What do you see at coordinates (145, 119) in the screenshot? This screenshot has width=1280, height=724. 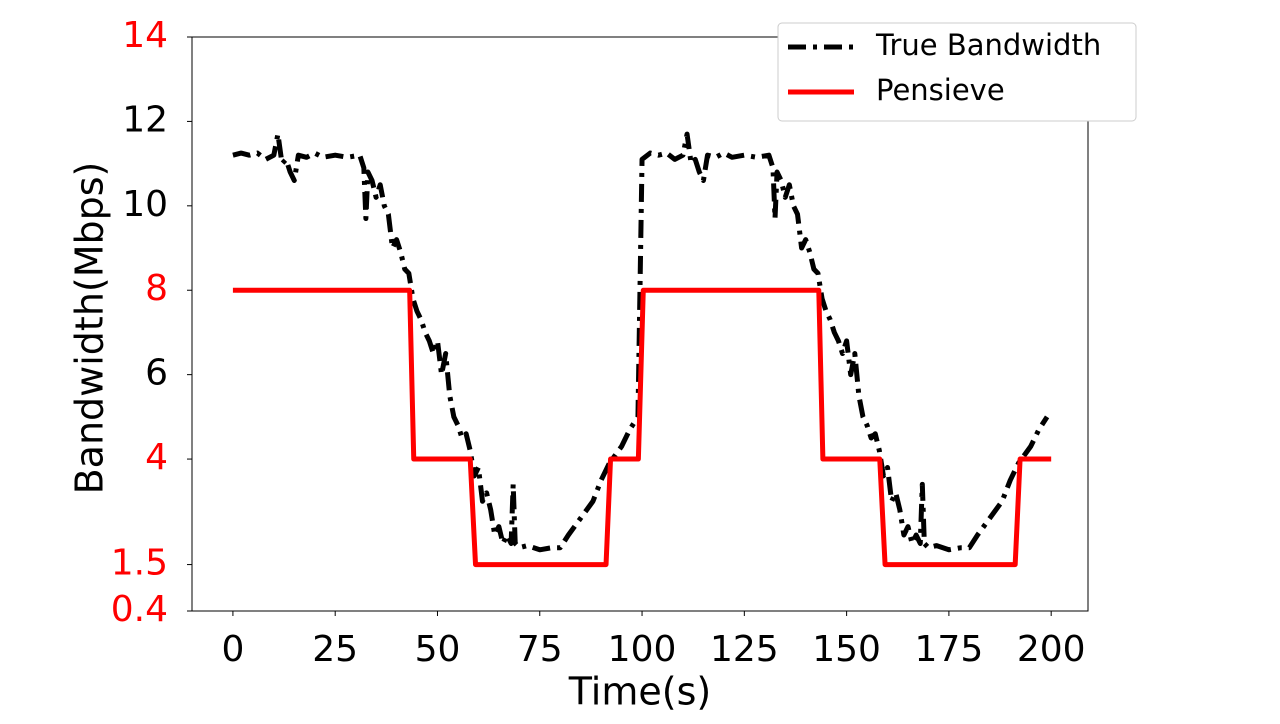 I see `y-tick-label: 12` at bounding box center [145, 119].